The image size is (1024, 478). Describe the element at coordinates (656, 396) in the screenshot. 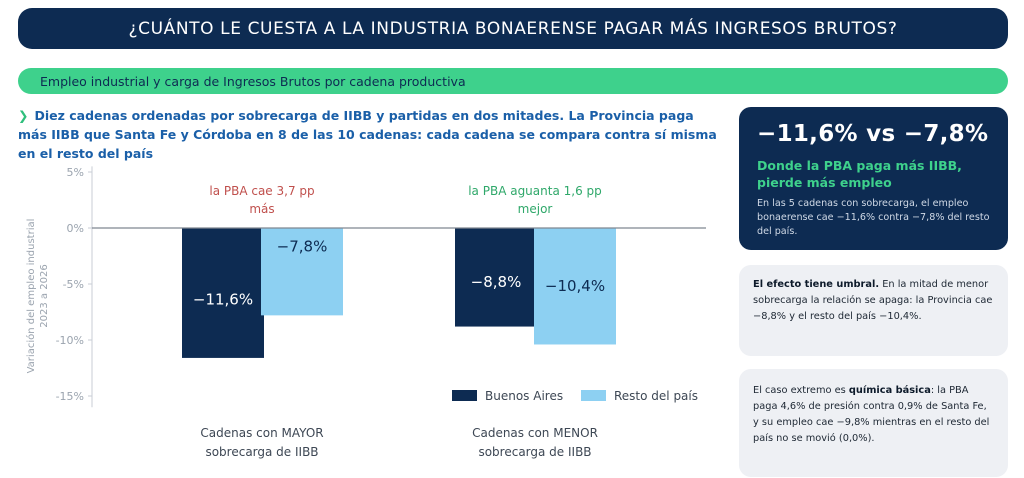

I see `legend-label: Resto del país` at that location.